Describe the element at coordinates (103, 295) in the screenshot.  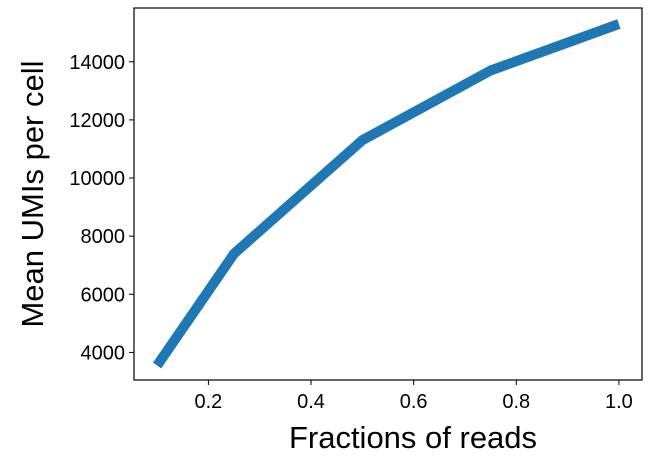
I see `y-tick-label: 6000` at that location.